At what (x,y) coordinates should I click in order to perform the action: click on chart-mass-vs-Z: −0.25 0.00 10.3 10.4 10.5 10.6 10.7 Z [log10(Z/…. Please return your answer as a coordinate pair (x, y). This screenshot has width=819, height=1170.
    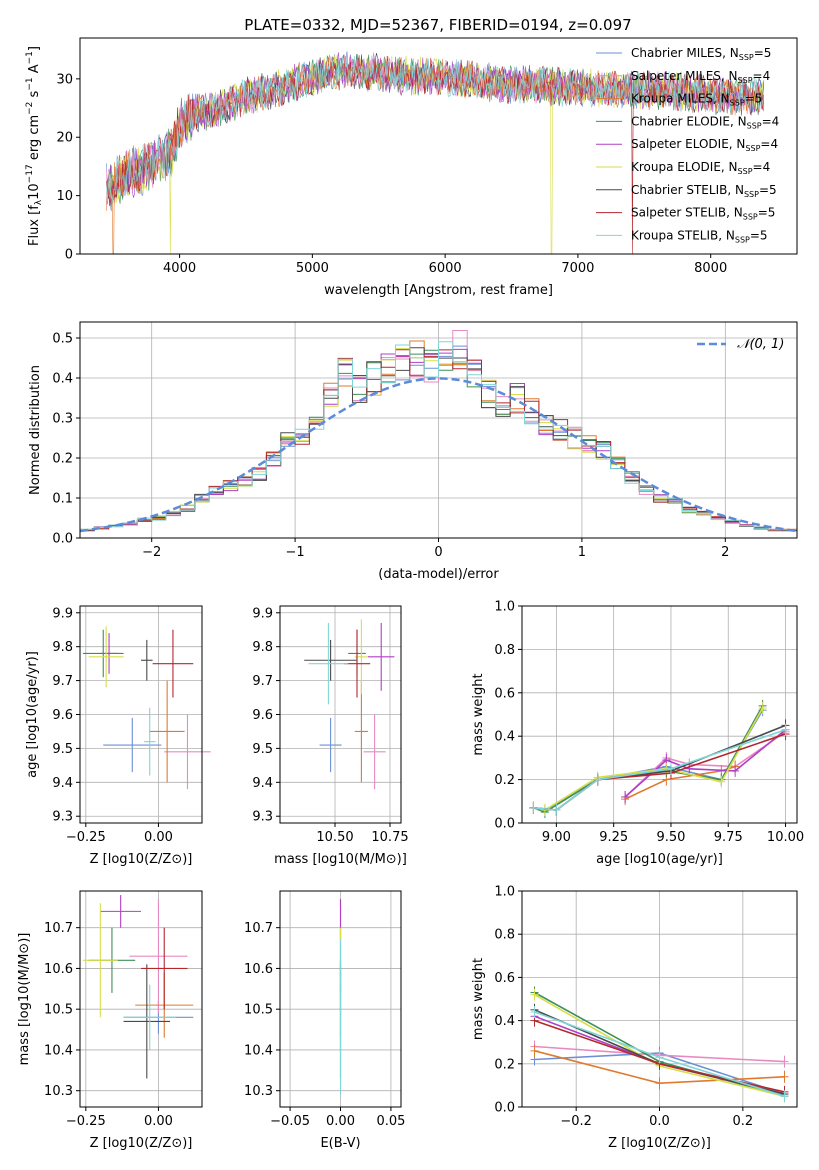
    Looking at the image, I should click on (110, 1020).